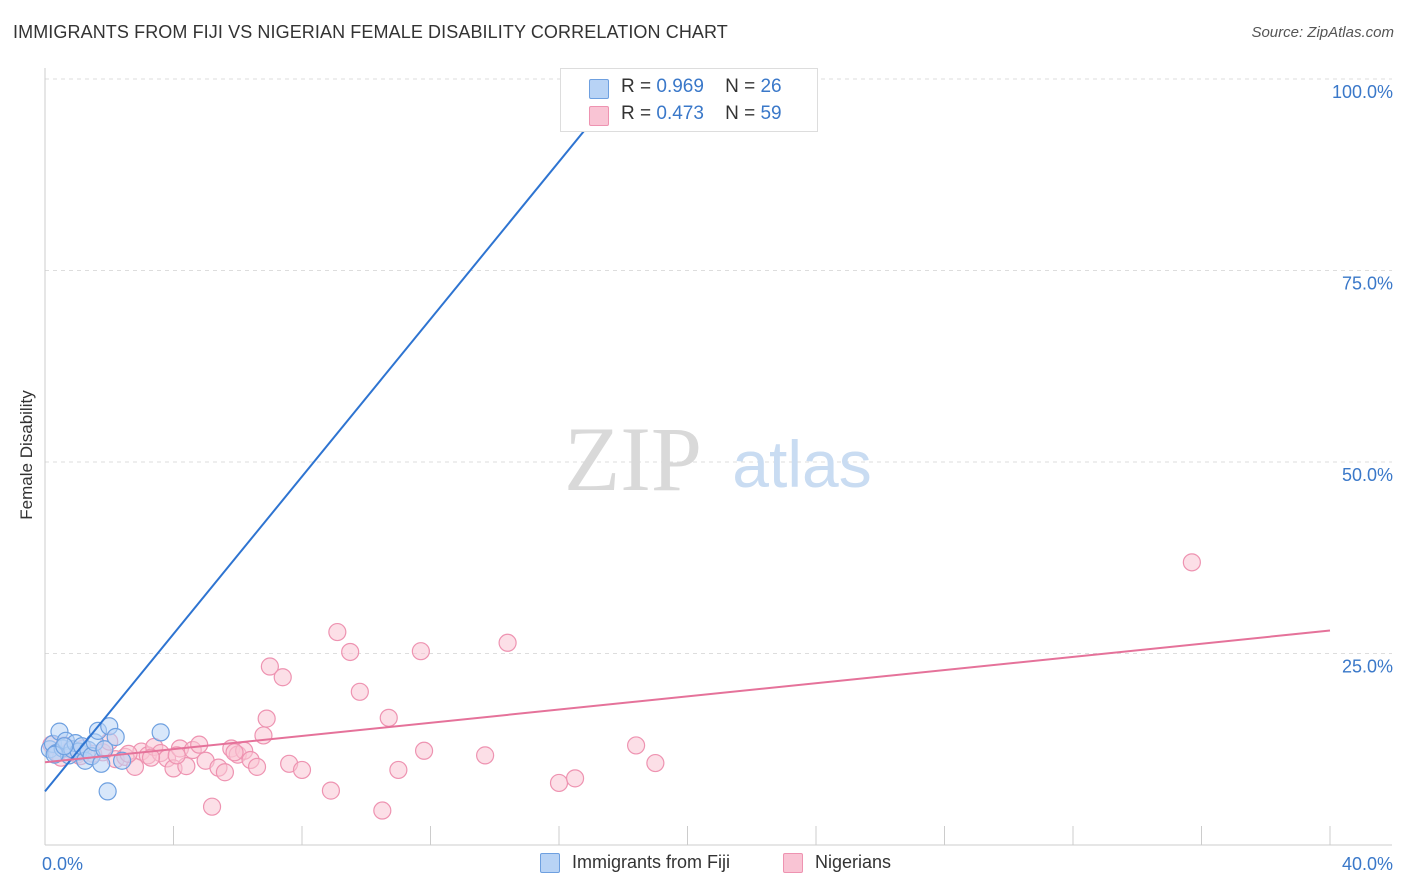 This screenshot has height=892, width=1406. What do you see at coordinates (680, 86) in the screenshot?
I see `fiji-r-value: 0.969` at bounding box center [680, 86].